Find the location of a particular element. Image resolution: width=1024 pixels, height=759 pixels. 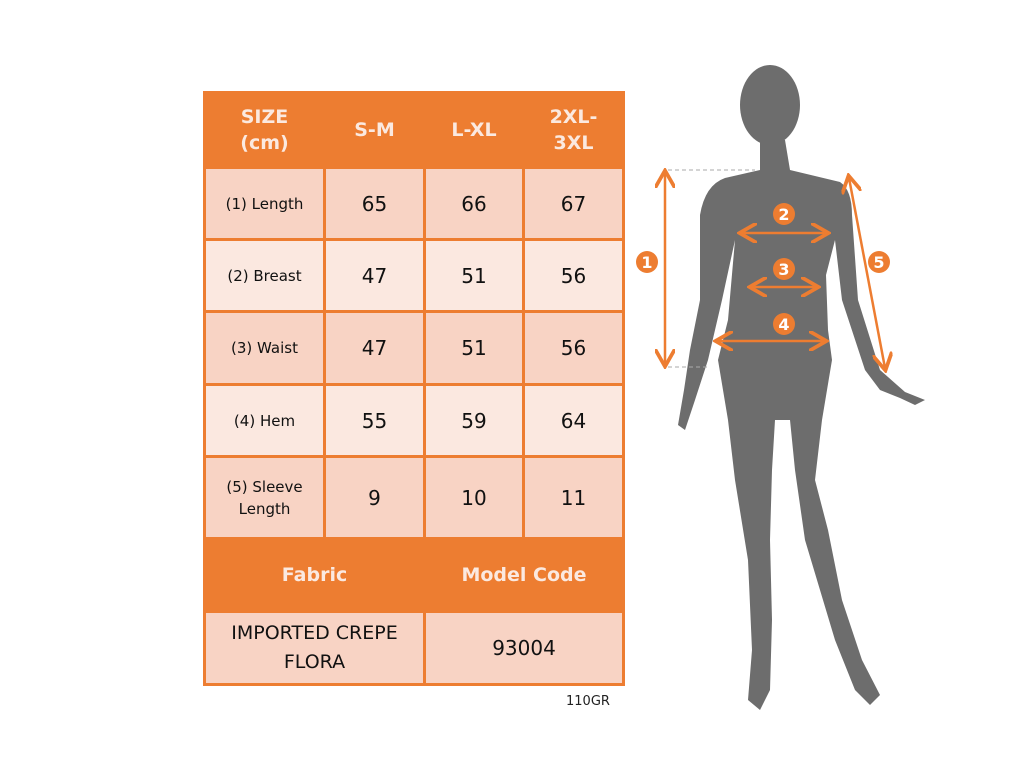

cell: 55 is located at coordinates (374, 420).